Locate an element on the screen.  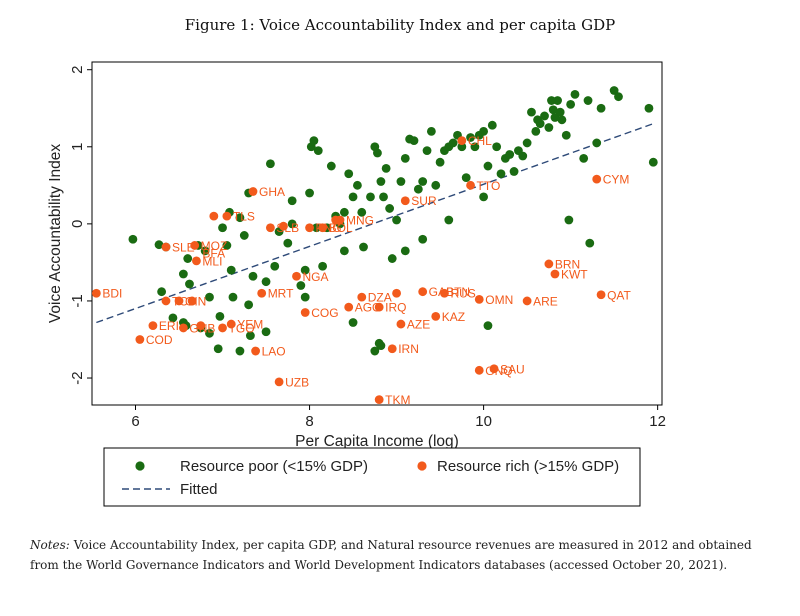
country-label: DZA is located at coordinates (380, 298).